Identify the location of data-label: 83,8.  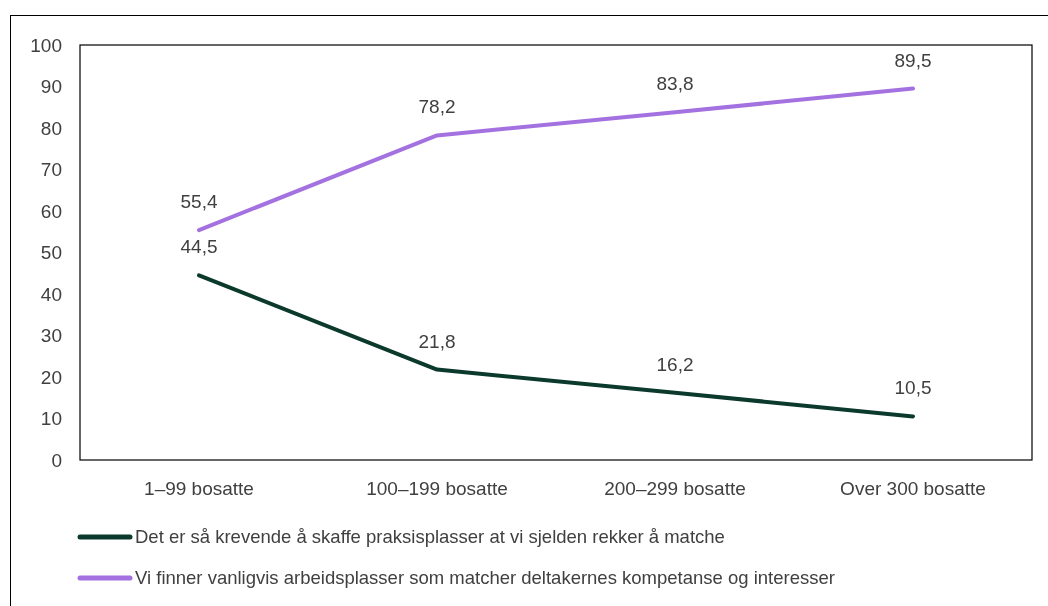
(675, 84).